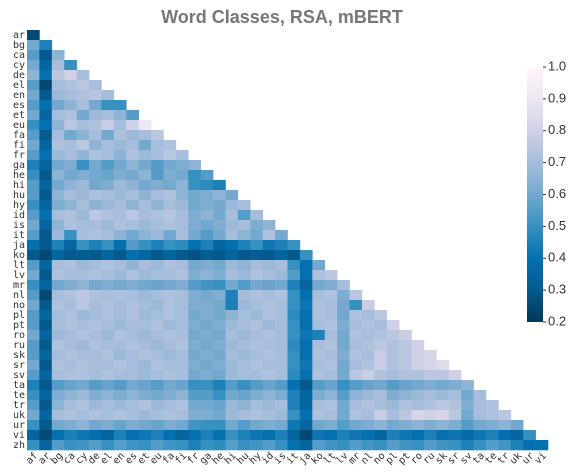 This screenshot has width=573, height=473. What do you see at coordinates (19, 265) in the screenshot?
I see `y-tick-label: lt` at bounding box center [19, 265].